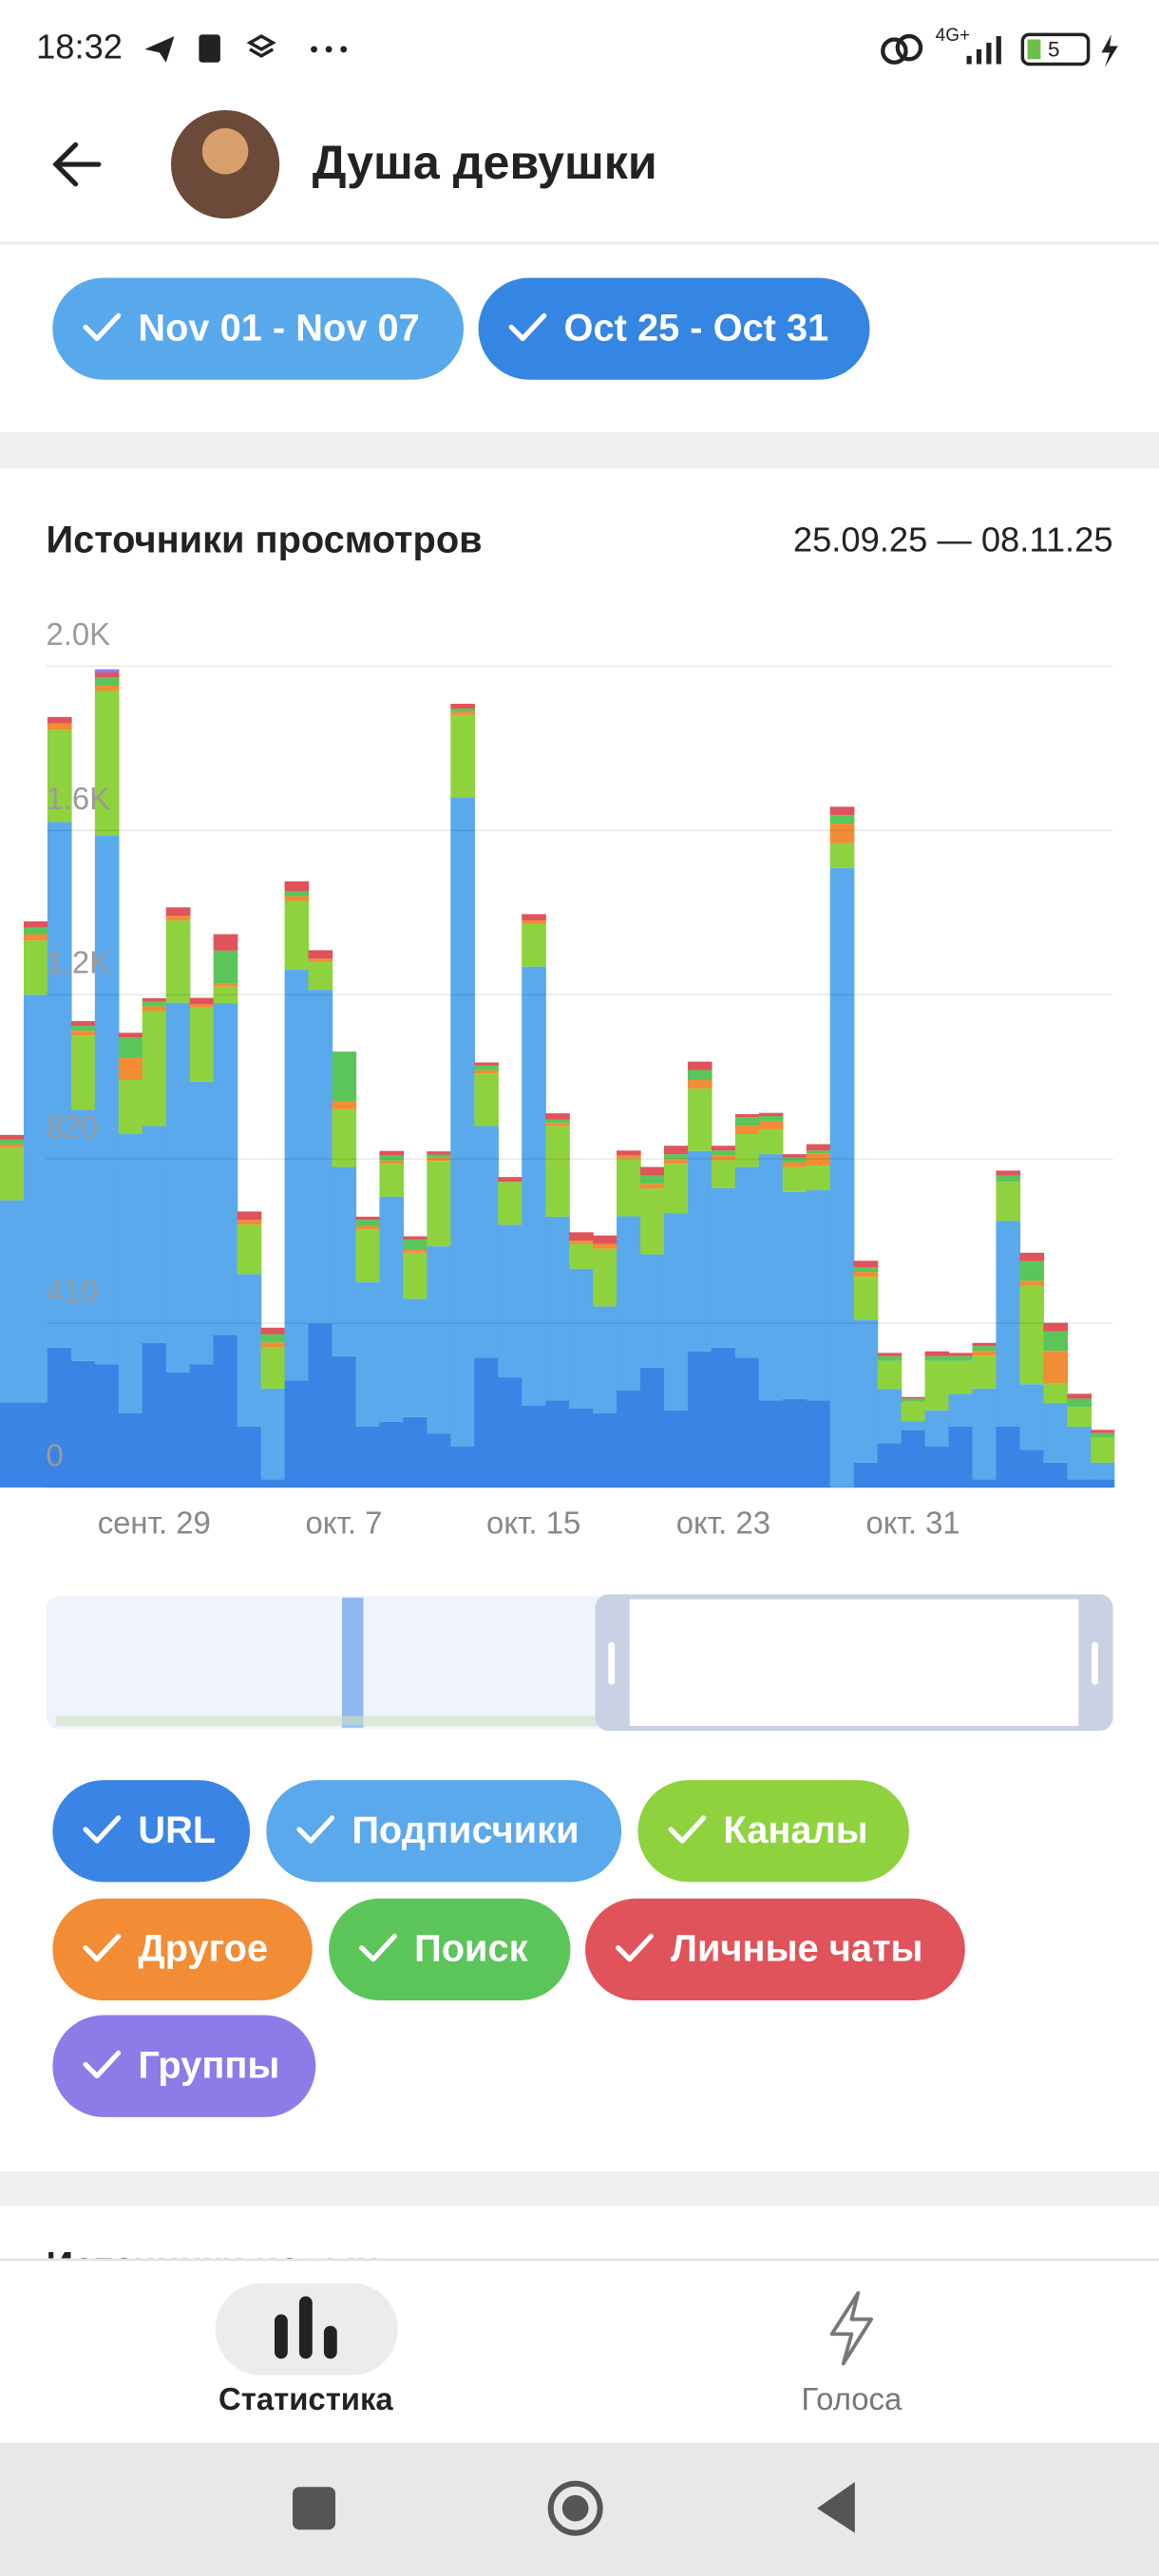 Image resolution: width=1159 pixels, height=2576 pixels. I want to click on back-button, so click(77, 164).